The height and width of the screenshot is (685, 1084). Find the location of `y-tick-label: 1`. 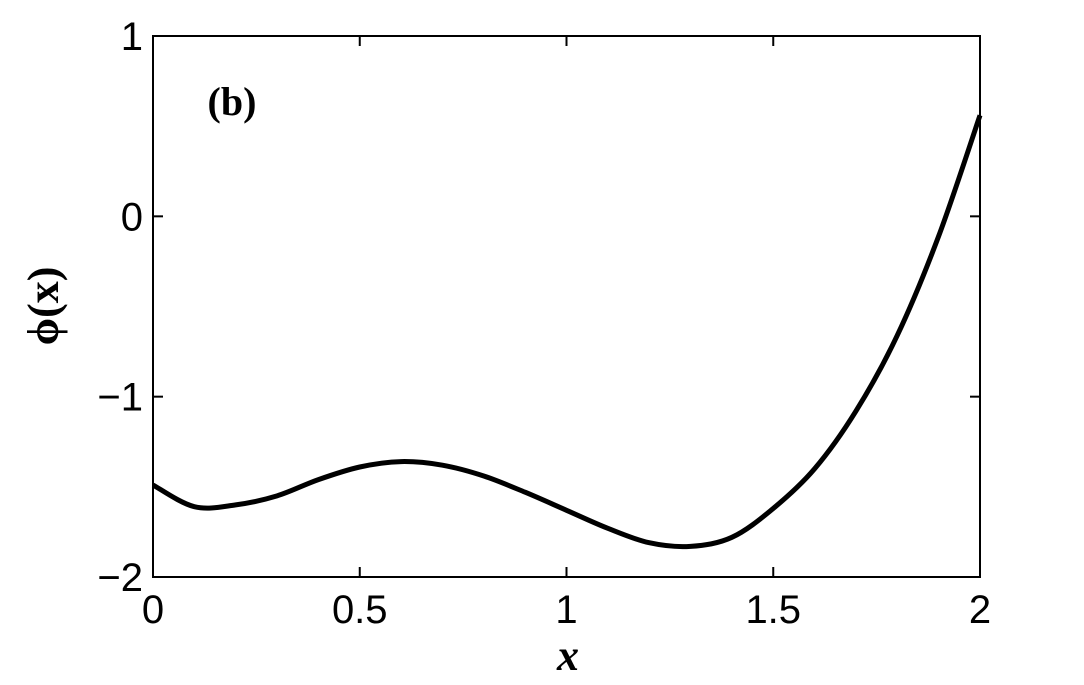

y-tick-label: 1 is located at coordinates (132, 37).